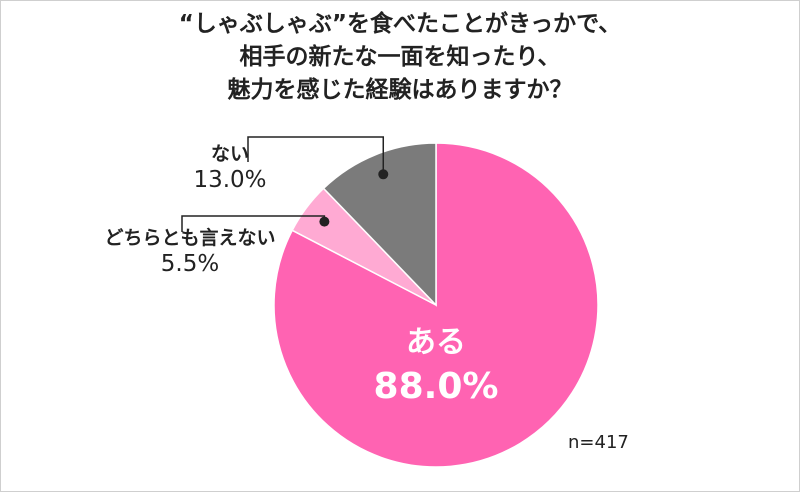 The width and height of the screenshot is (800, 492). What do you see at coordinates (436, 386) in the screenshot?
I see `slice-value-aru: 88.0%` at bounding box center [436, 386].